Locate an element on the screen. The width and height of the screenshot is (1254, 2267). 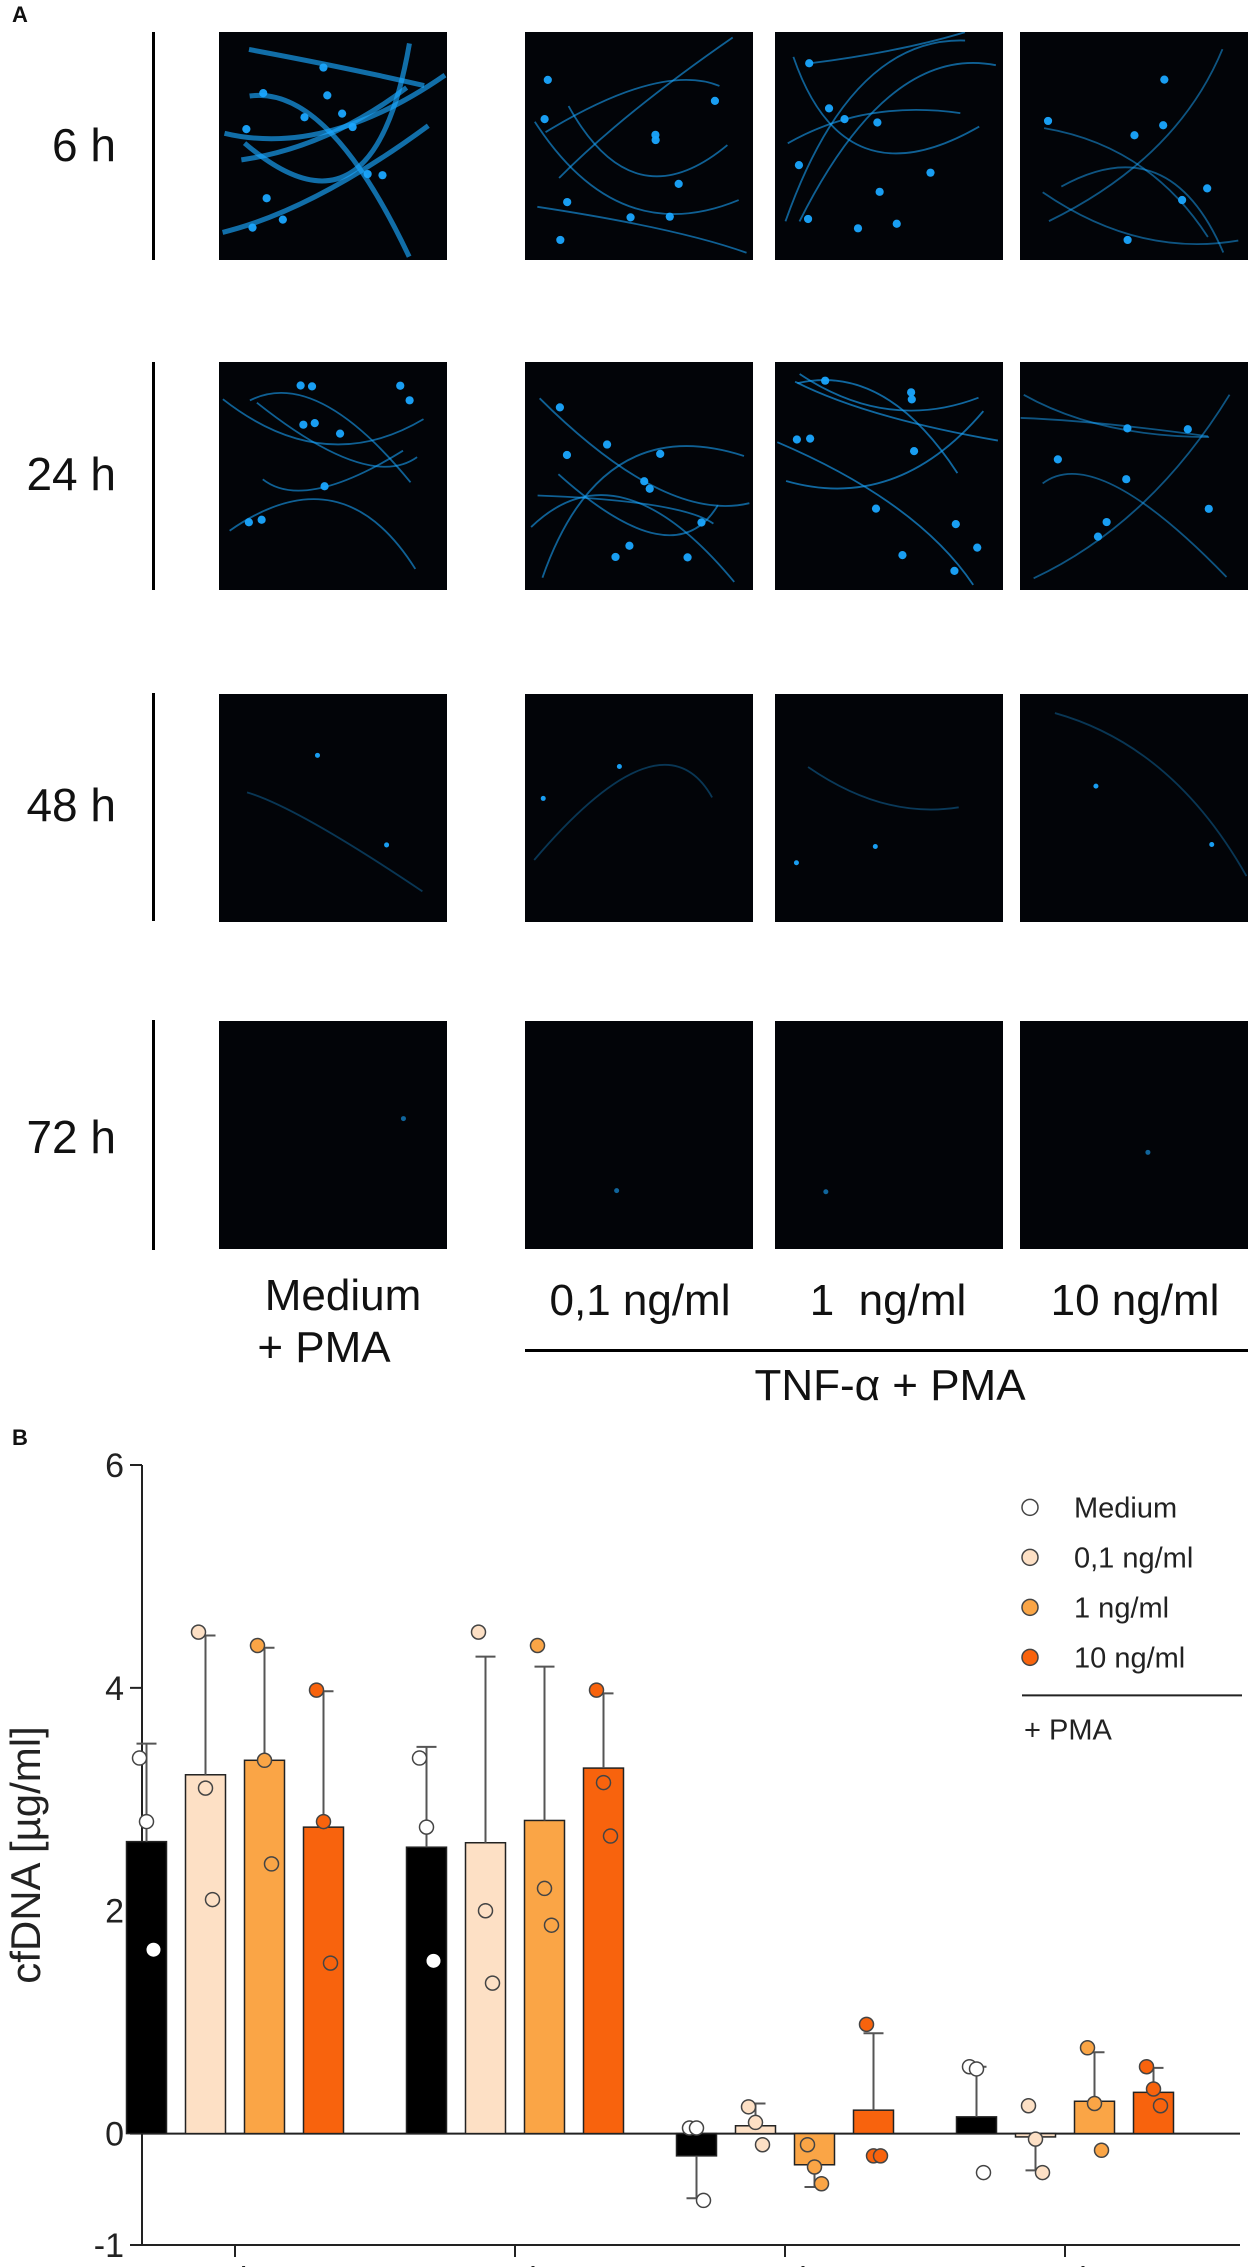
panel-b-label: B is located at coordinates (20, 1437).